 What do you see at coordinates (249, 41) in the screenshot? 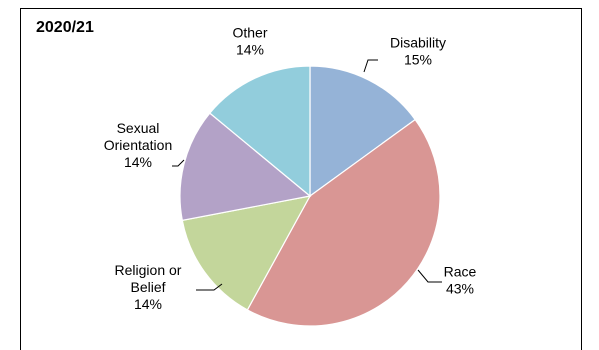
I see `slice-label-other: Other 14%` at bounding box center [249, 41].